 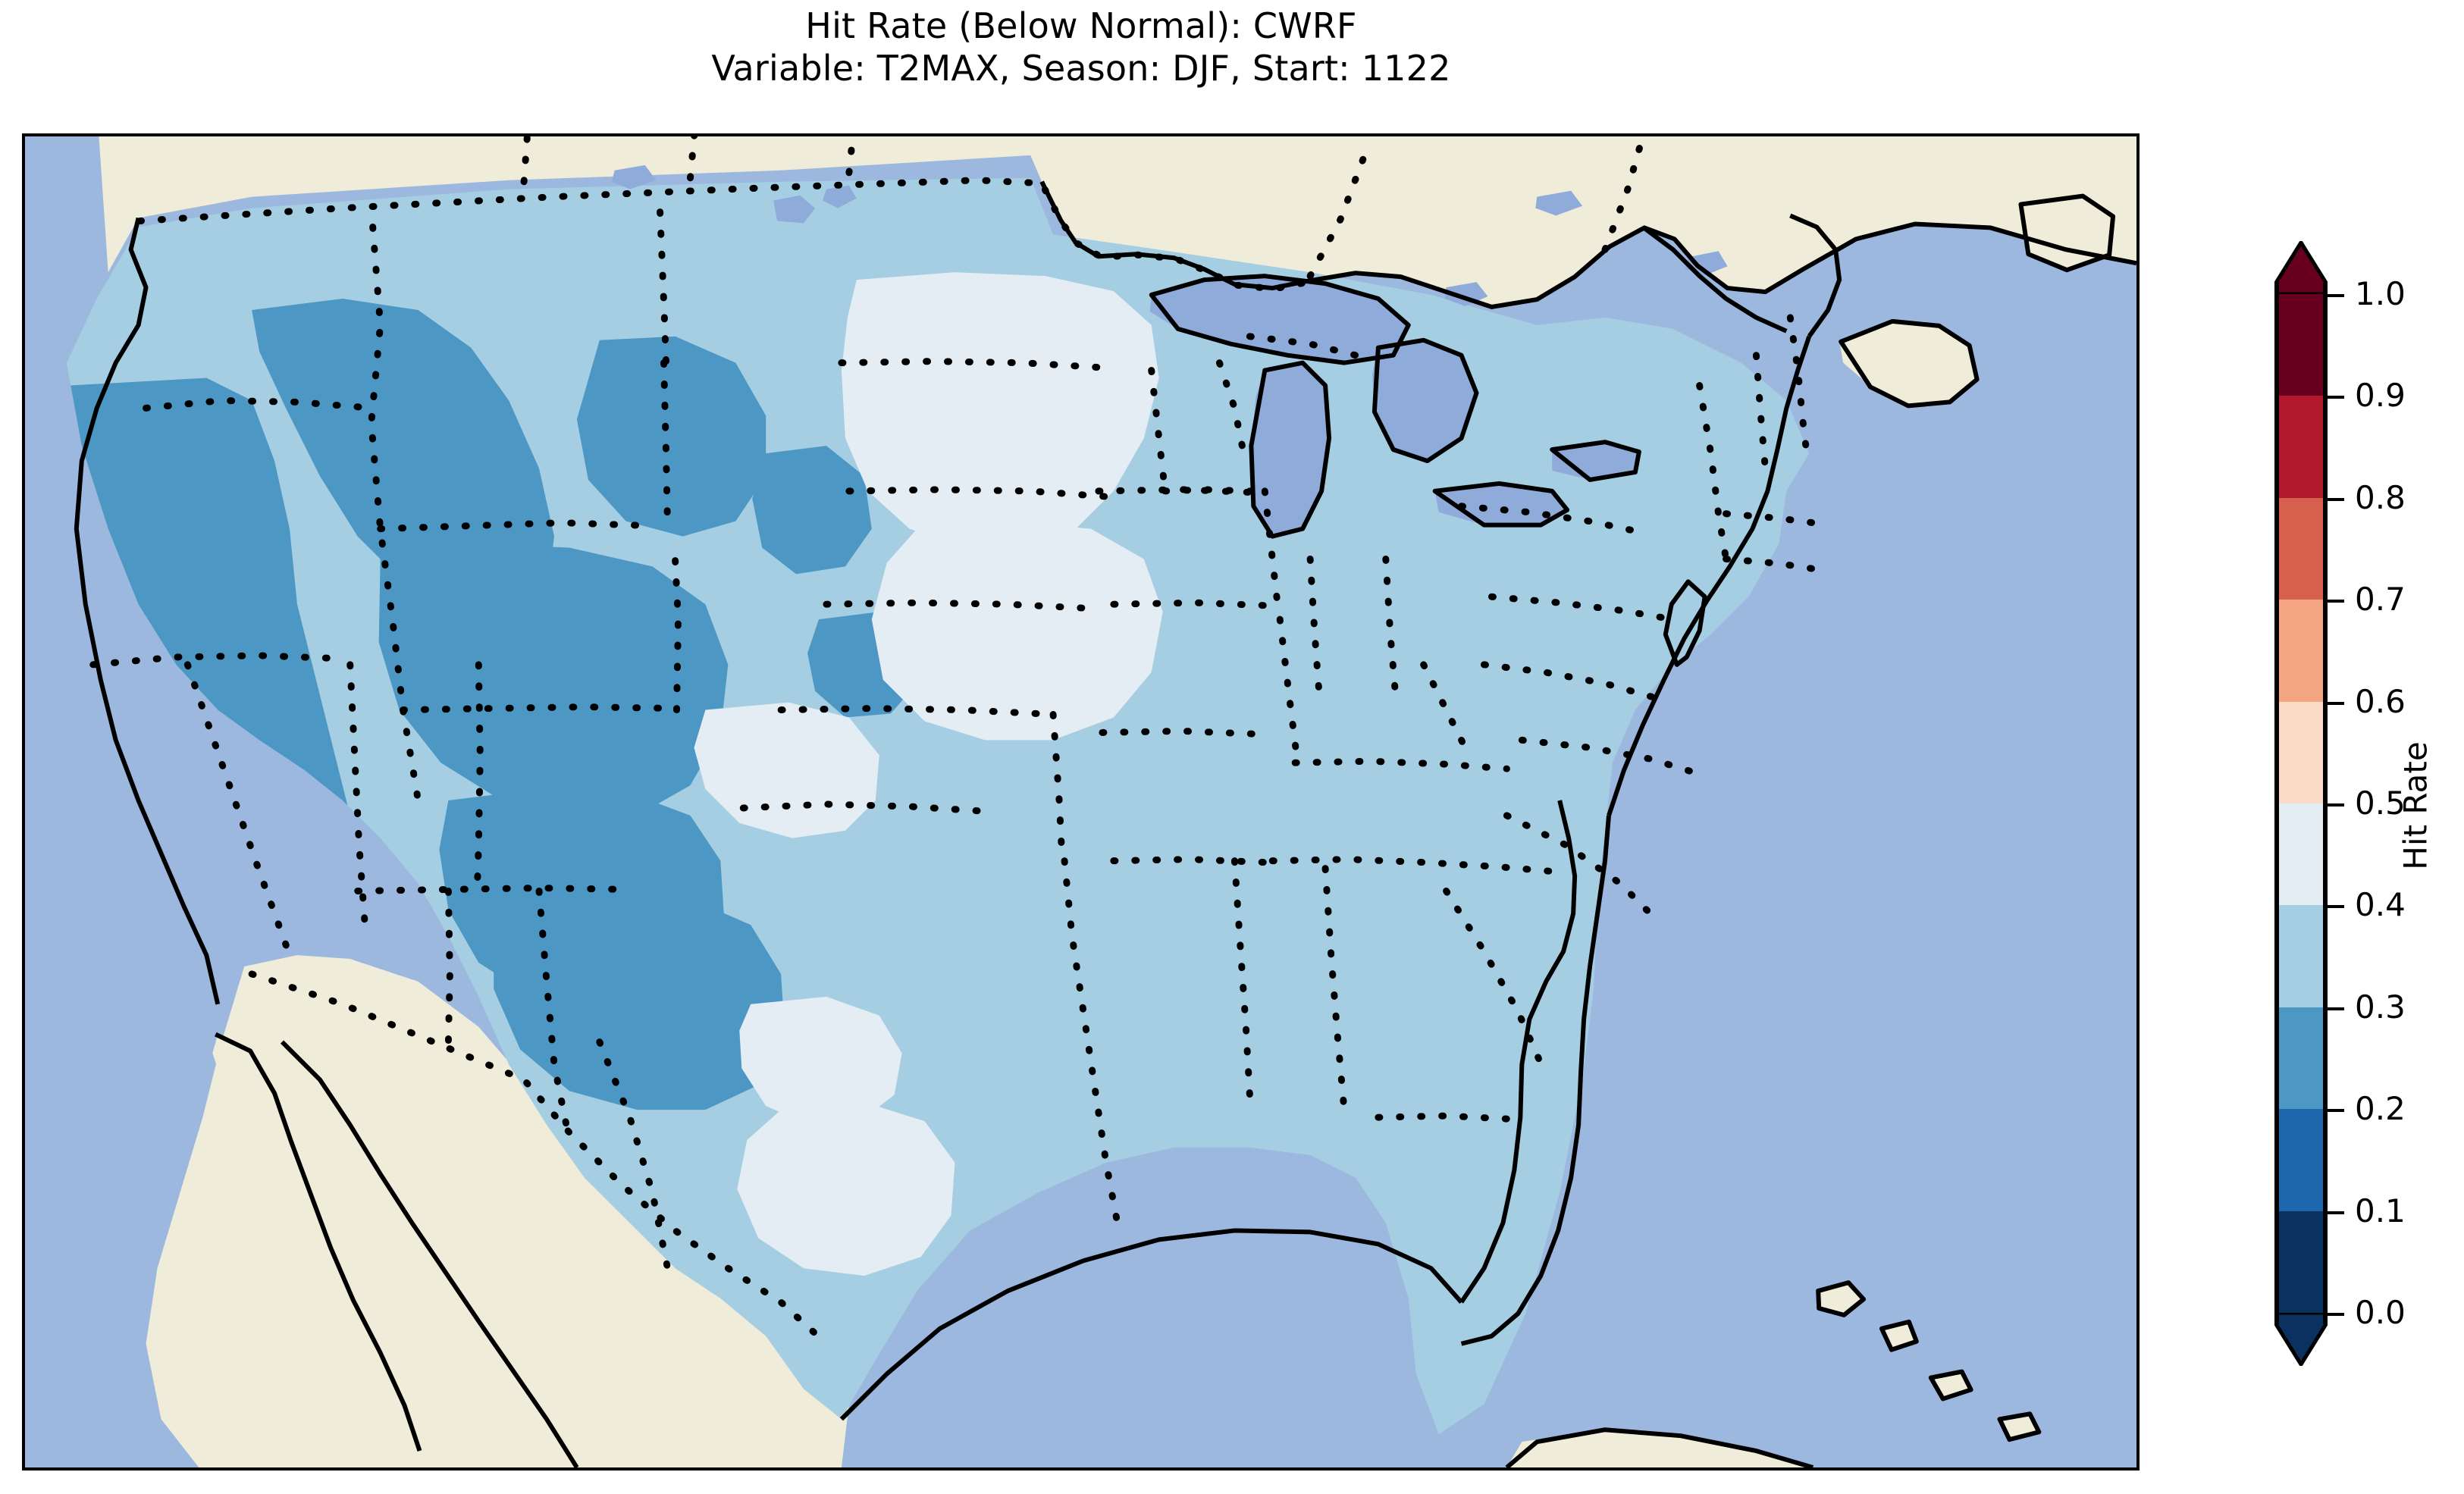 What do you see at coordinates (1271, 551) in the screenshot?
I see `border-ia-il` at bounding box center [1271, 551].